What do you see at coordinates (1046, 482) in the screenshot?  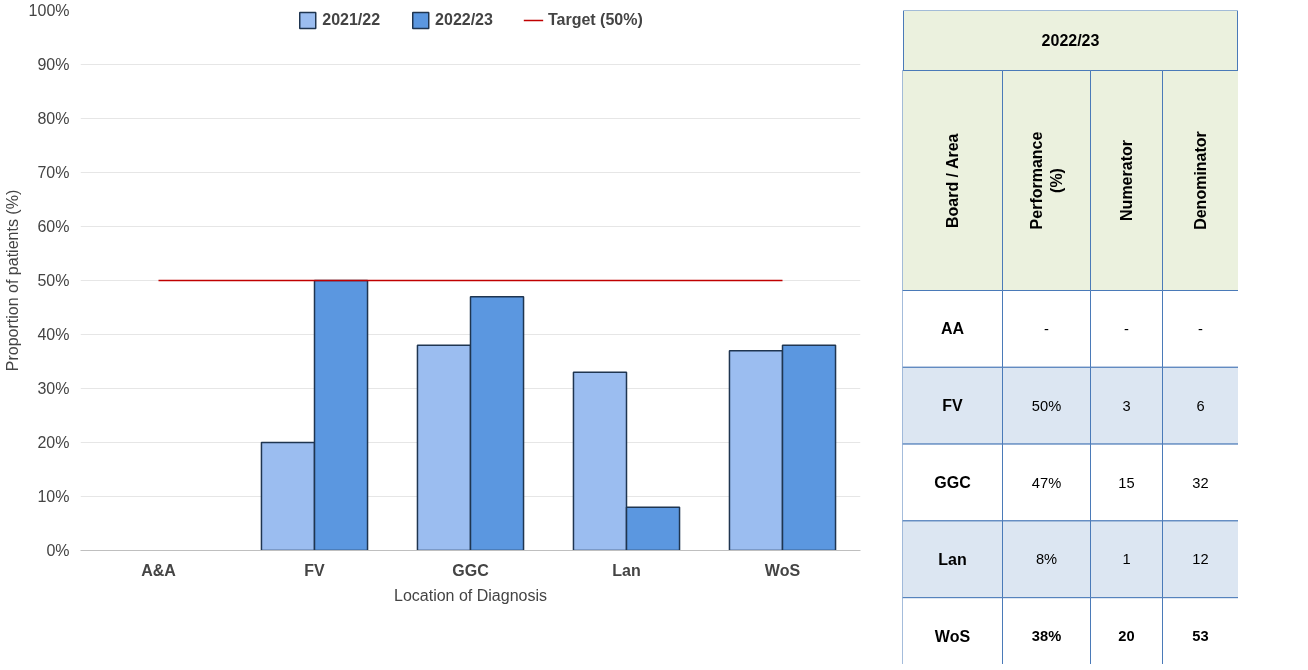 I see `text: 47%` at bounding box center [1046, 482].